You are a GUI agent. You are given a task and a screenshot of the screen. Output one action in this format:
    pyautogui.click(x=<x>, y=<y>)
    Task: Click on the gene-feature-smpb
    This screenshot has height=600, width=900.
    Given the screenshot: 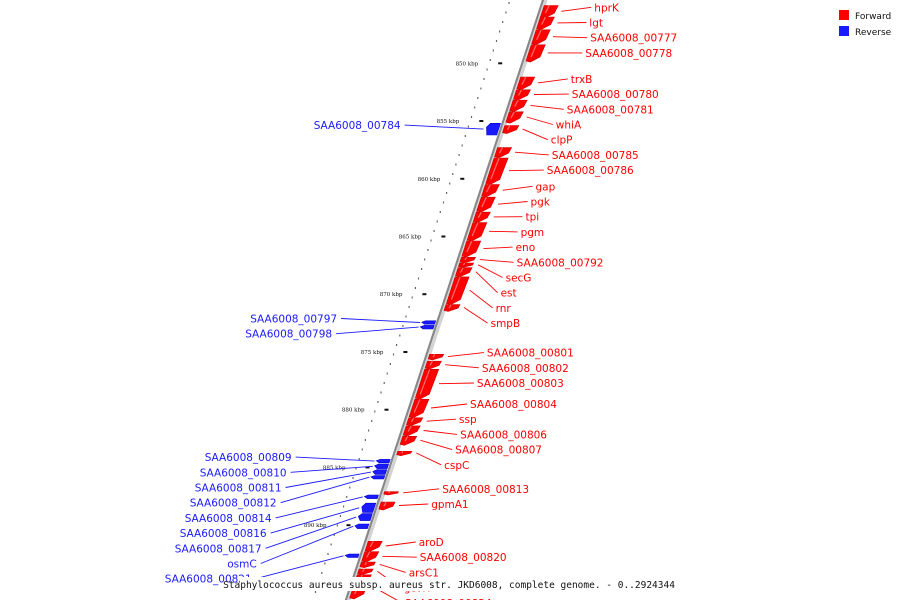 What is the action you would take?
    pyautogui.click(x=452, y=308)
    